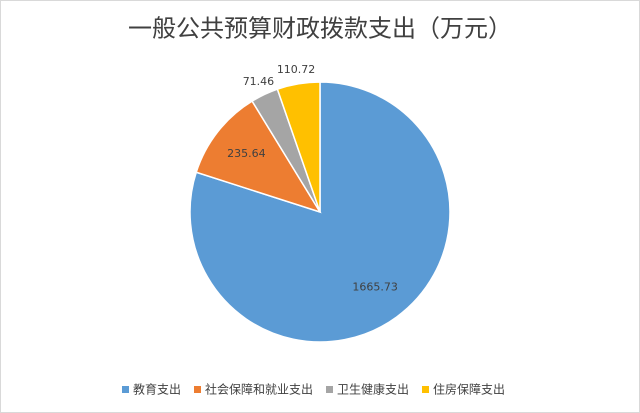 Image resolution: width=640 pixels, height=413 pixels. Describe the element at coordinates (469, 389) in the screenshot. I see `legend-label: 住房保障支出` at that location.